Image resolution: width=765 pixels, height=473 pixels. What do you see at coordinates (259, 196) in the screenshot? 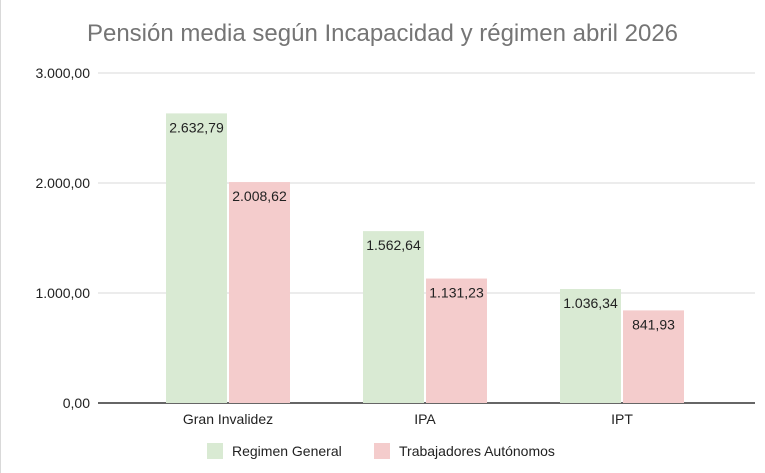
I see `data-label: 2.008,62` at bounding box center [259, 196].